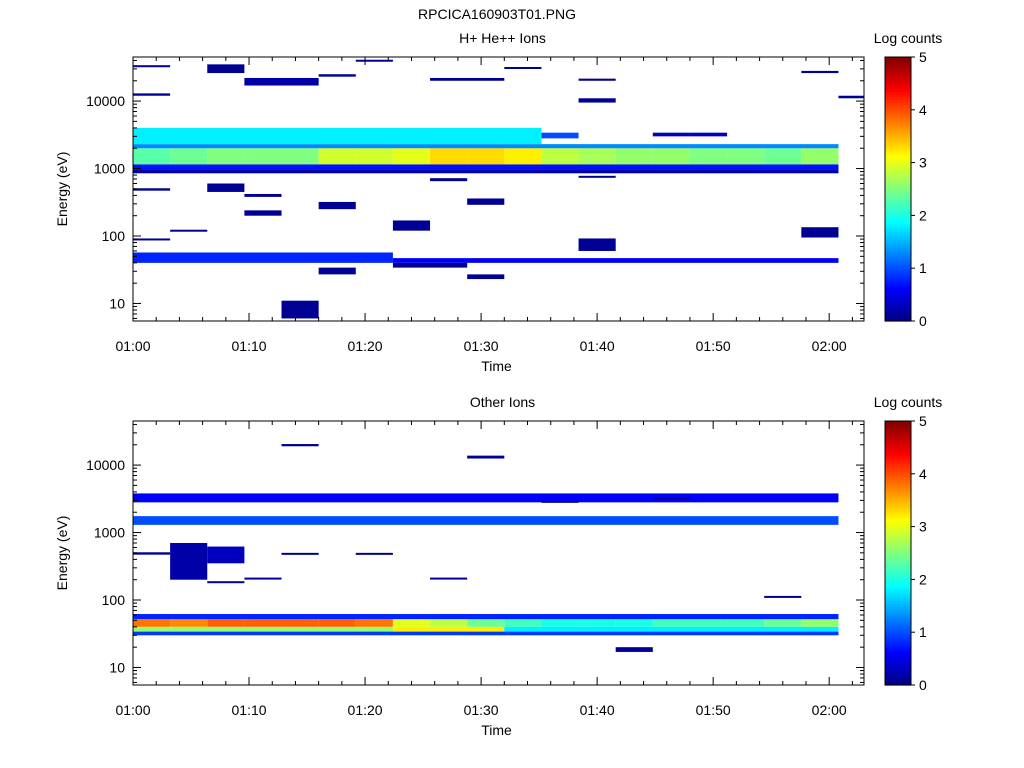  I want to click on colorbar-frame, so click(898, 189).